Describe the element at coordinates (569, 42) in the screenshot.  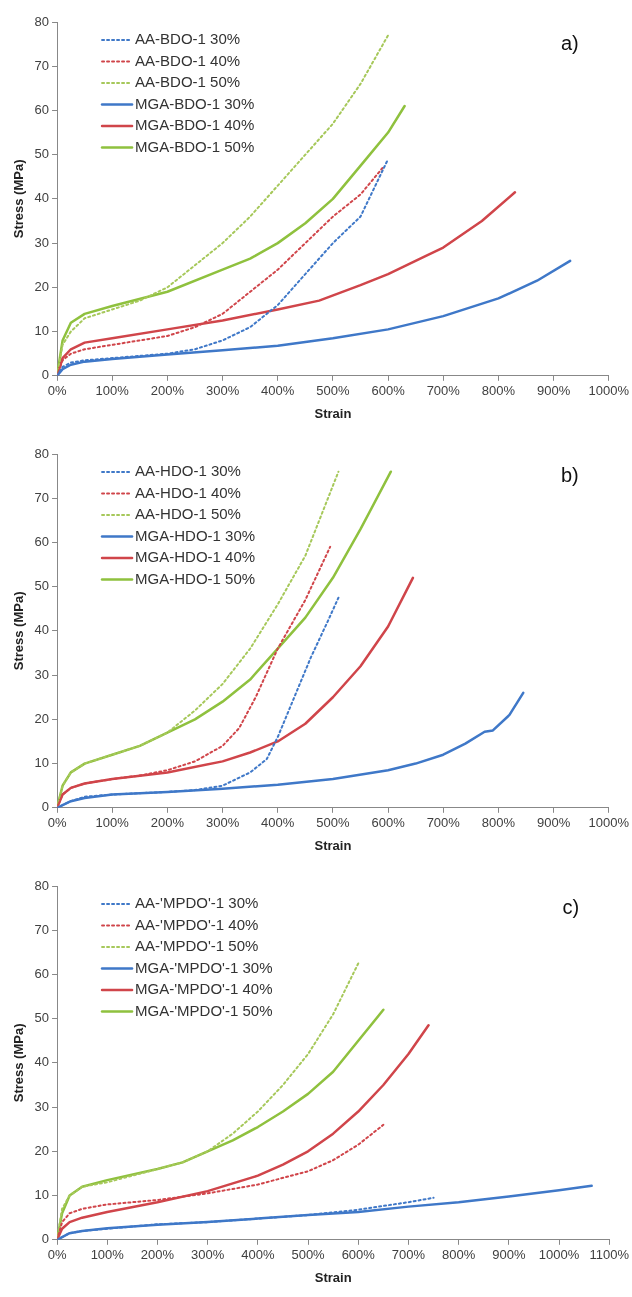
I see `annotation: a)` at that location.